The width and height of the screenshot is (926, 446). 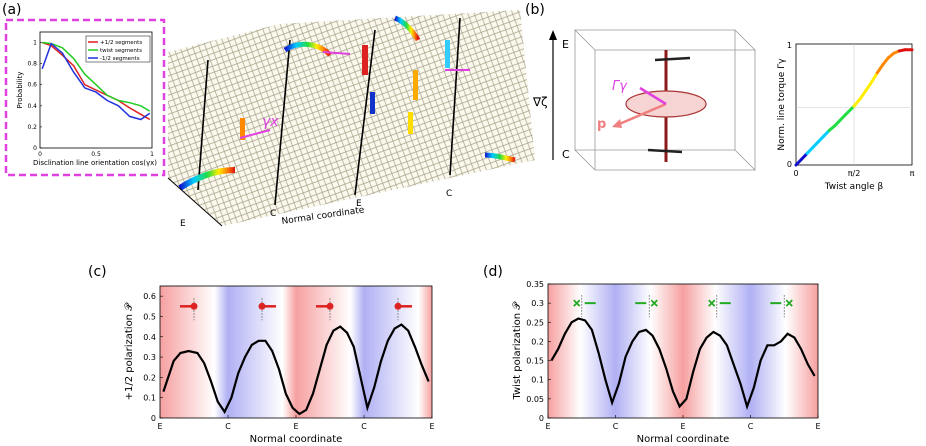 What do you see at coordinates (149, 296) in the screenshot?
I see `y-tick-label: 0.6` at bounding box center [149, 296].